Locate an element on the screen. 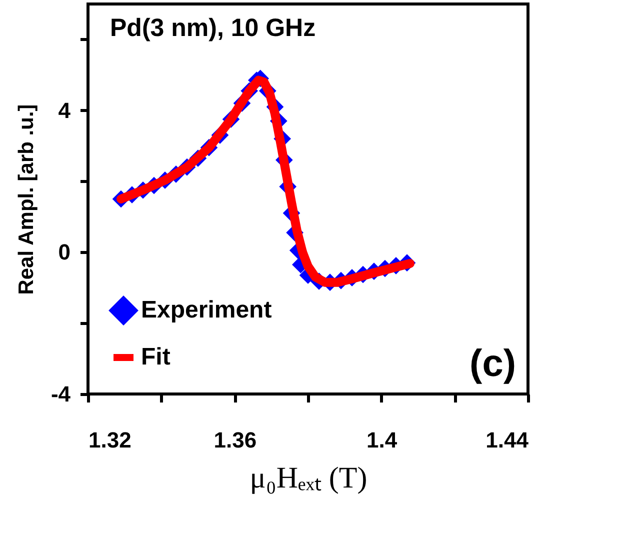 The width and height of the screenshot is (630, 547). x-tick-label: 1.44 is located at coordinates (508, 440).